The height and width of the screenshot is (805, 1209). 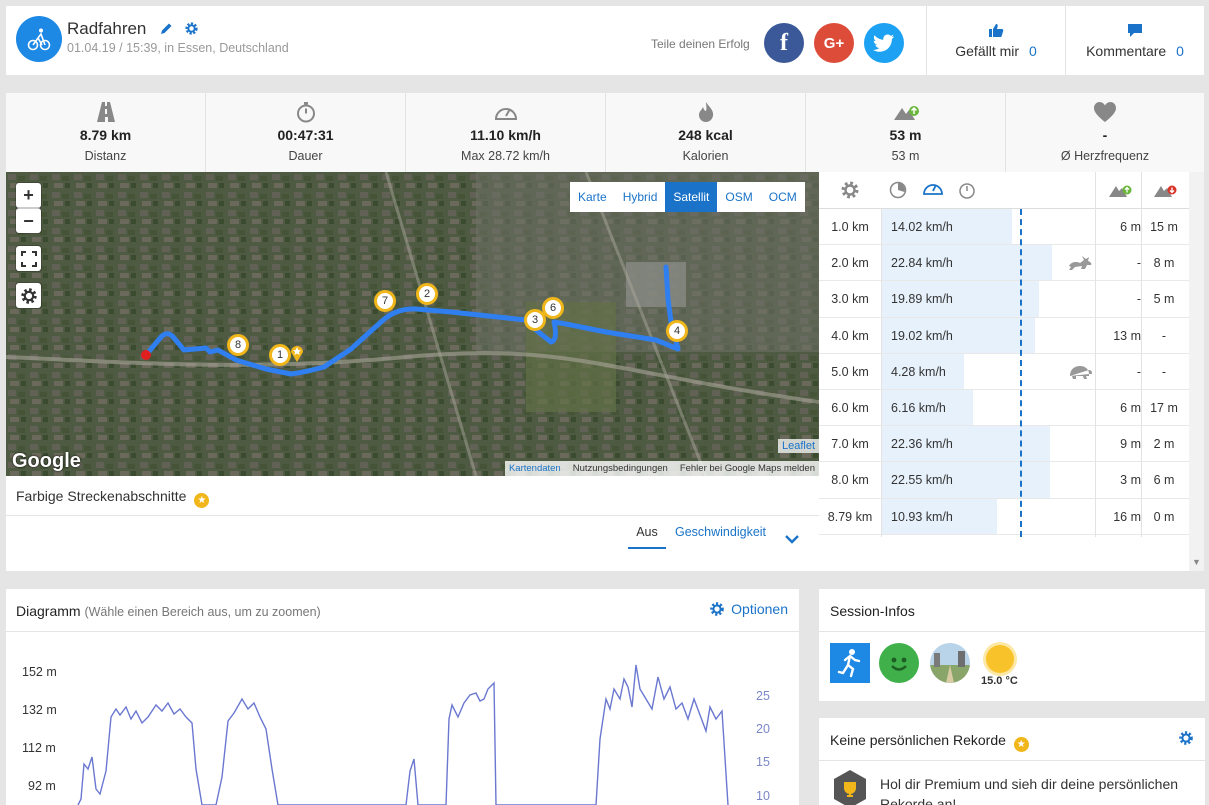 What do you see at coordinates (411, 732) in the screenshot?
I see `speed-line` at bounding box center [411, 732].